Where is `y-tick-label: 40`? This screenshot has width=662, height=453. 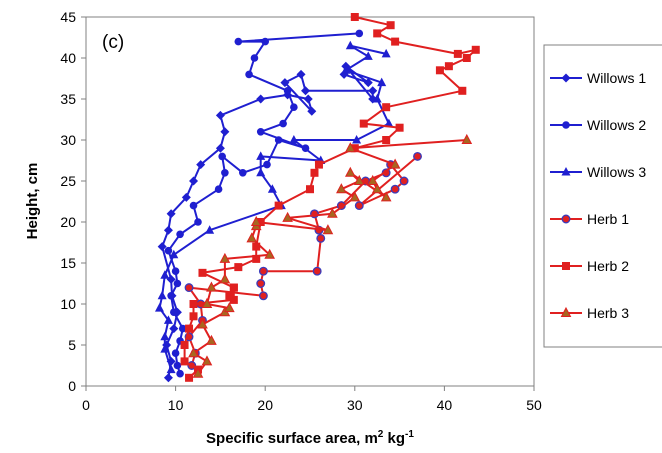 y-tick-label: 40 is located at coordinates (68, 58).